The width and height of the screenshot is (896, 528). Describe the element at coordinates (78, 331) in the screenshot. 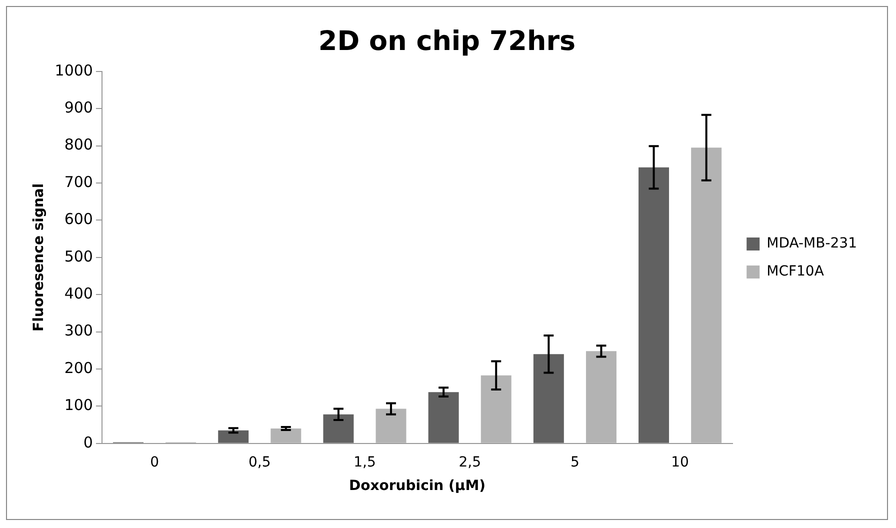

I see `y-tick-label: 300` at that location.